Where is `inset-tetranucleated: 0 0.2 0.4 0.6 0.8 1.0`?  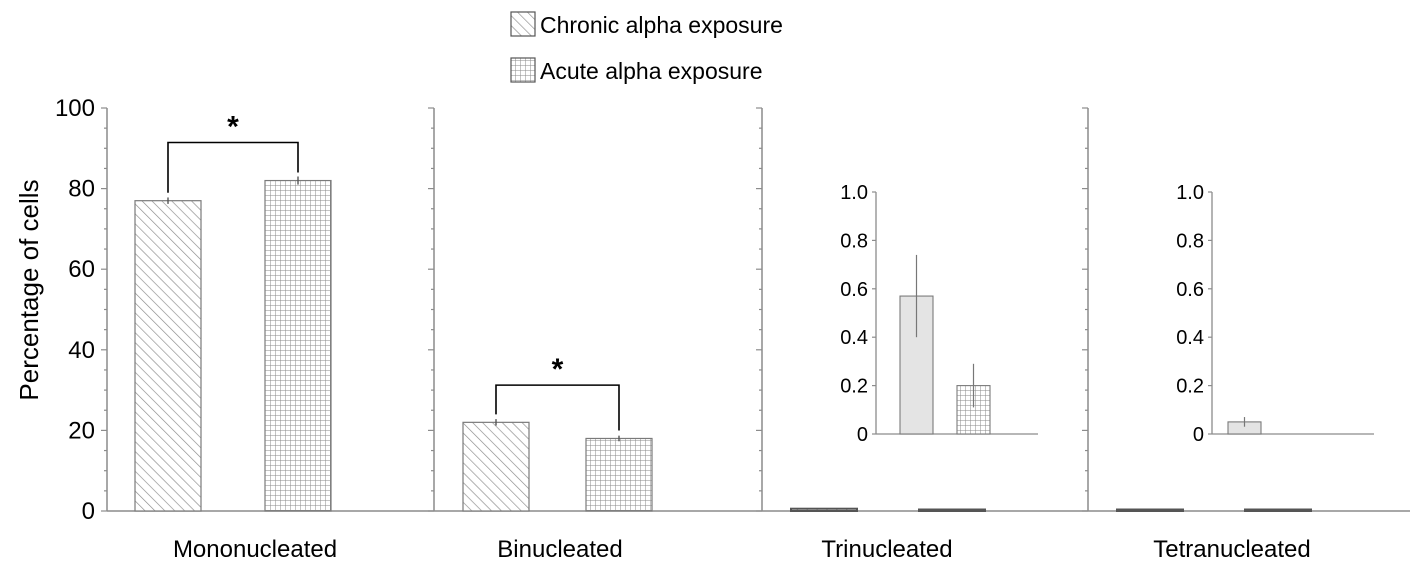 inset-tetranucleated: 0 0.2 0.4 0.6 0.8 1.0 is located at coordinates (1275, 314).